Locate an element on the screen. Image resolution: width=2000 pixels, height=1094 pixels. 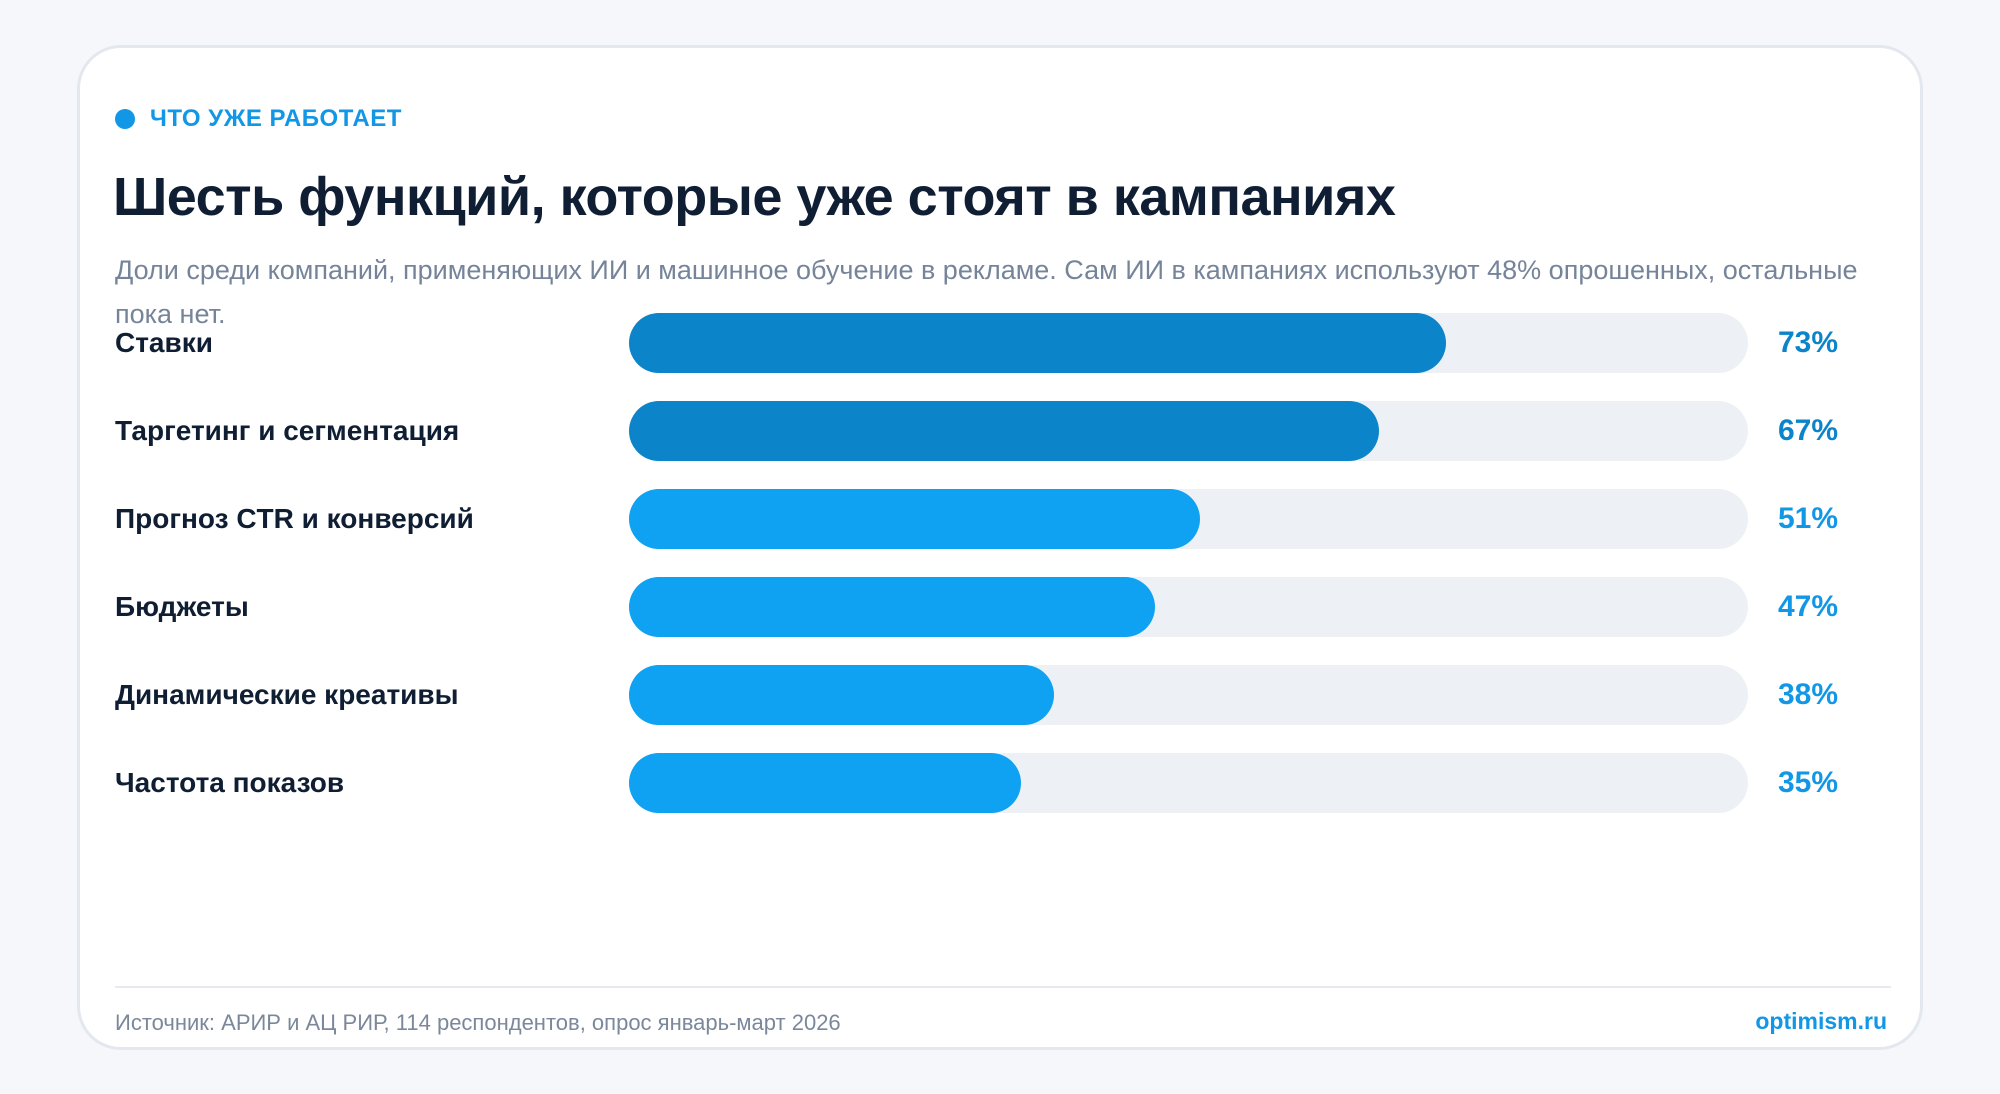
bar-value-label: 51% is located at coordinates (1808, 518).